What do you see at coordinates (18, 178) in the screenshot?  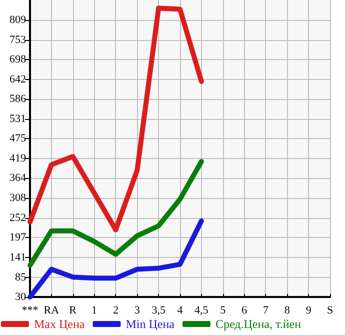 I see `y-tick-label: 364` at bounding box center [18, 178].